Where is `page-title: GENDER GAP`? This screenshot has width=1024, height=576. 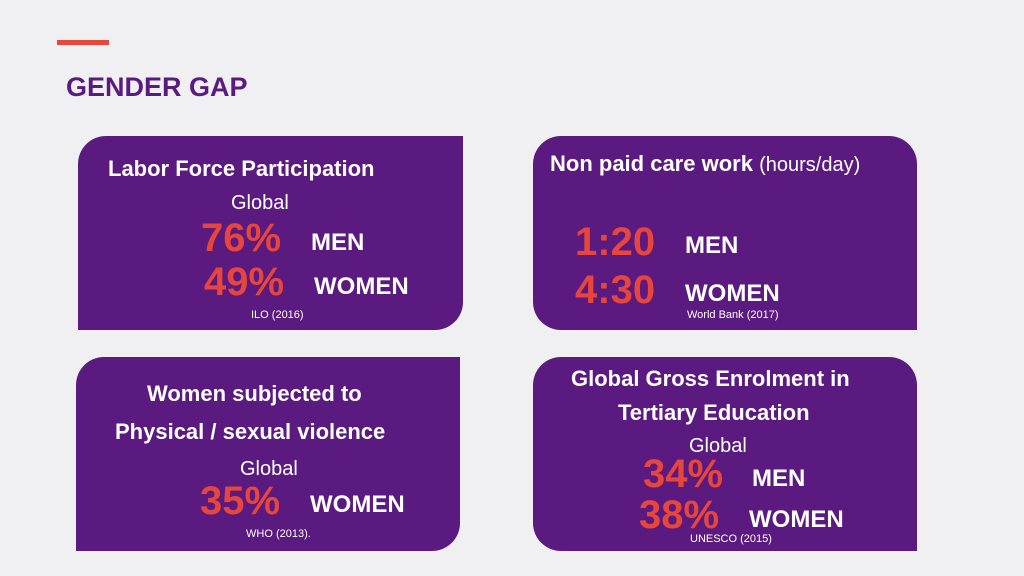 page-title: GENDER GAP is located at coordinates (157, 87).